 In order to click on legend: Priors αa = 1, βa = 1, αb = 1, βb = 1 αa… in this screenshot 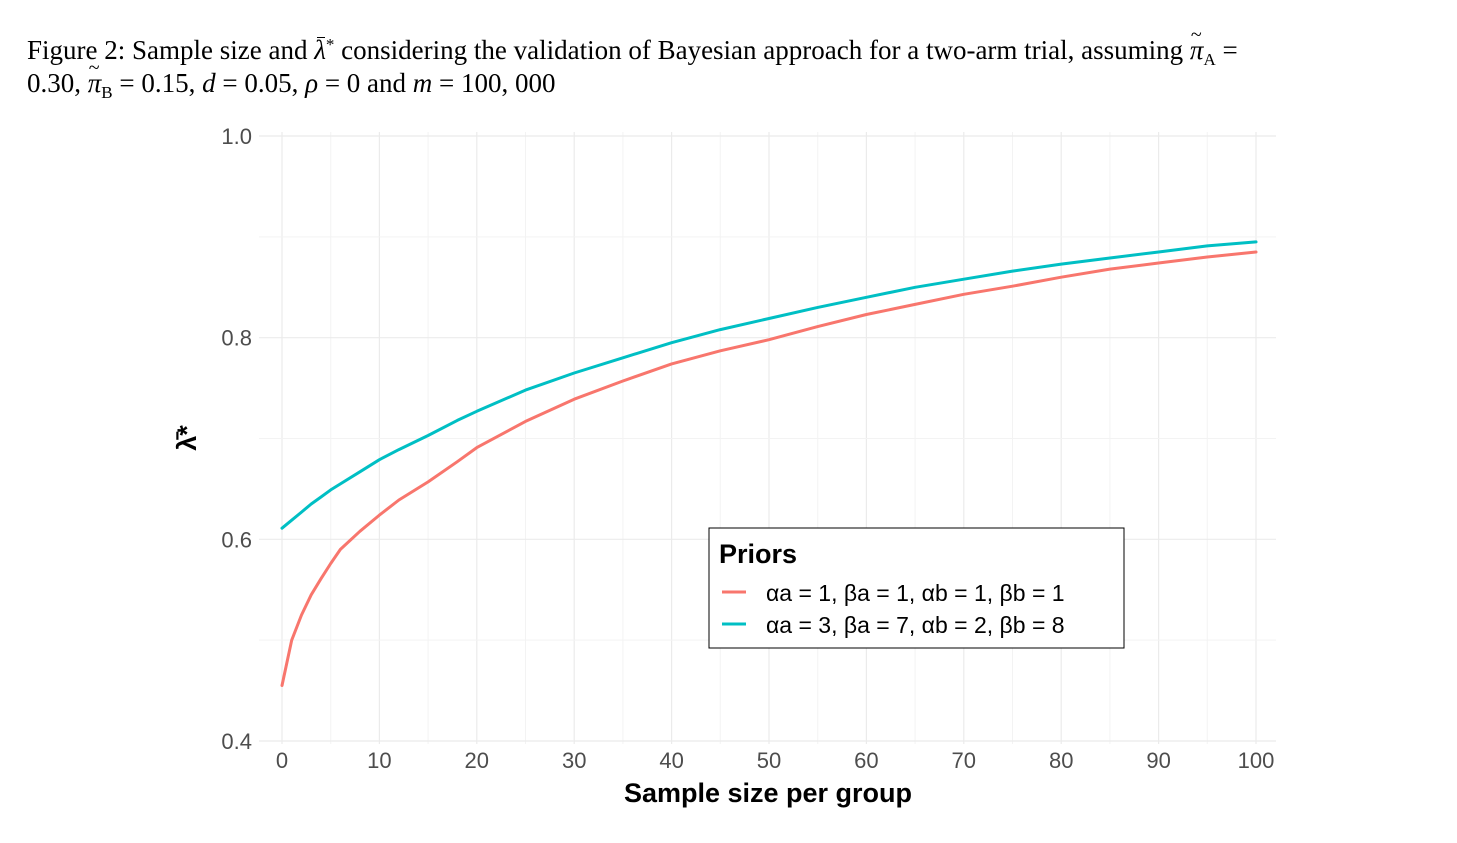, I will do `click(916, 588)`.